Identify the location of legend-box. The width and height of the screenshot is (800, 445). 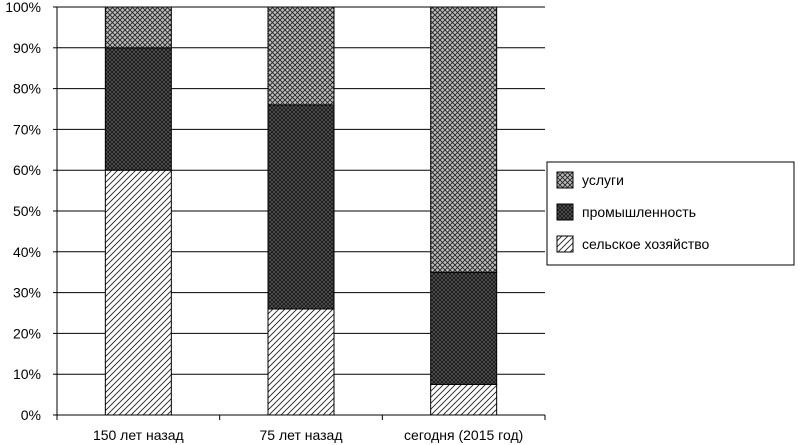
(670, 213).